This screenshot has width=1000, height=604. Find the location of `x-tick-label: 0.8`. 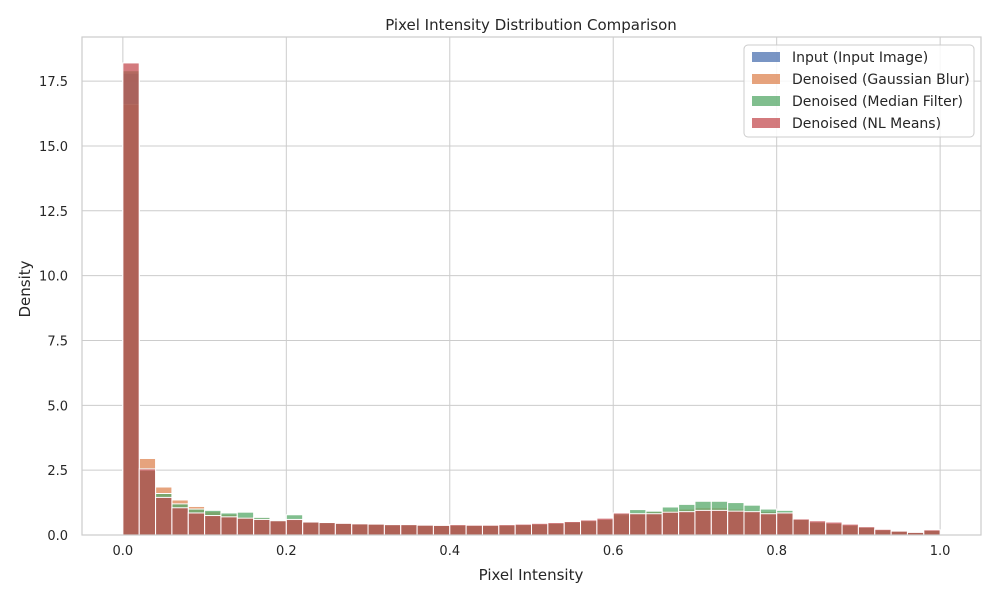

x-tick-label: 0.8 is located at coordinates (776, 551).